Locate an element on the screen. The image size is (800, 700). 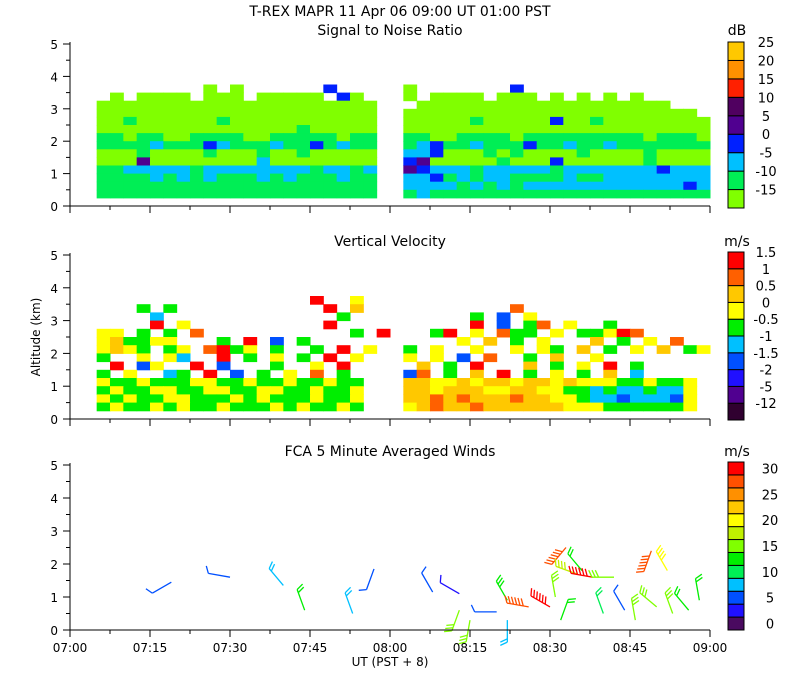
x-tick-label: 07:15 is located at coordinates (150, 648).